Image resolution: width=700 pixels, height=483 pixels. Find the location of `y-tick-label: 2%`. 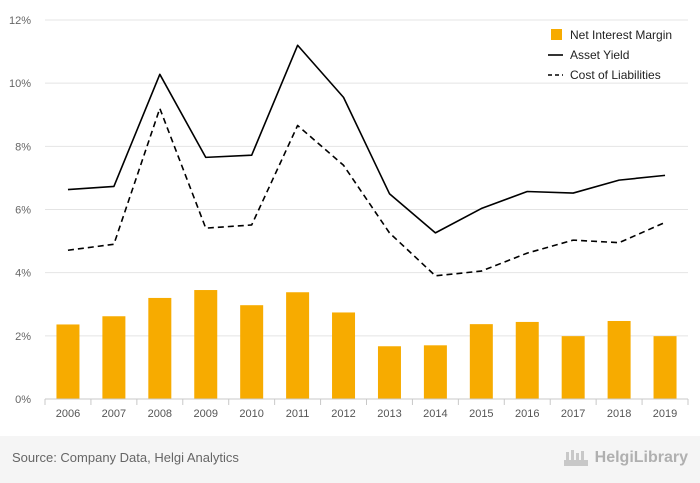

y-tick-label: 2% is located at coordinates (23, 337).